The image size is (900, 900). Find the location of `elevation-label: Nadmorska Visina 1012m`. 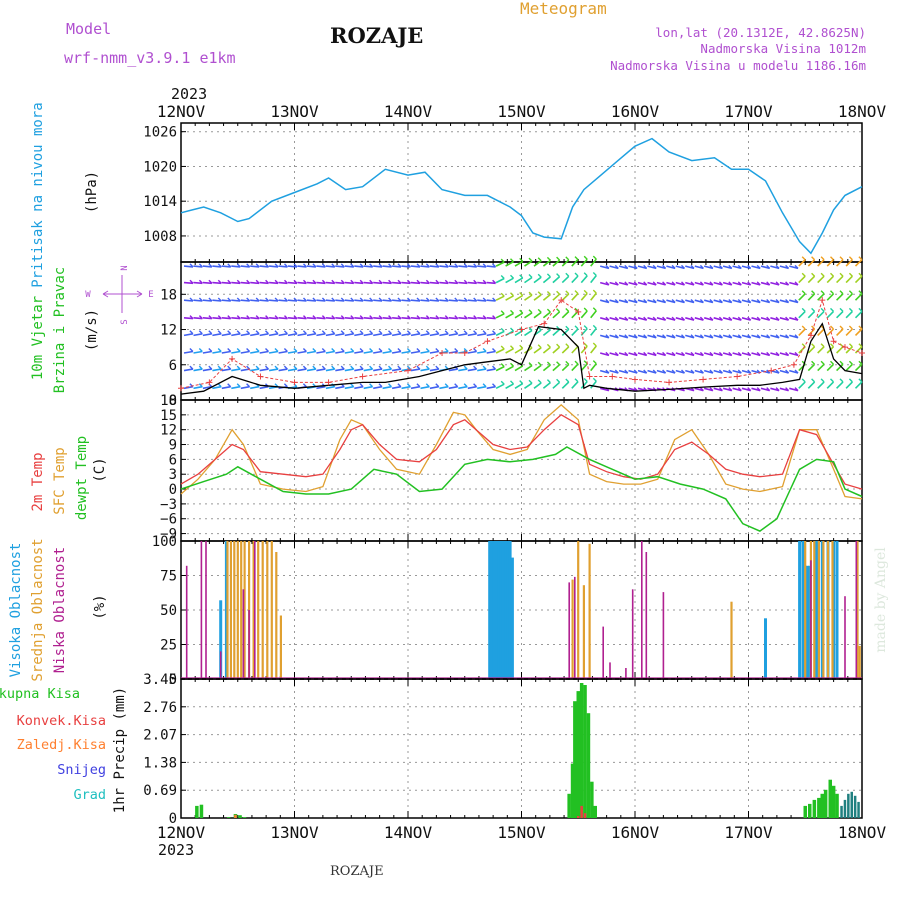

elevation-label: Nadmorska Visina 1012m is located at coordinates (783, 48).